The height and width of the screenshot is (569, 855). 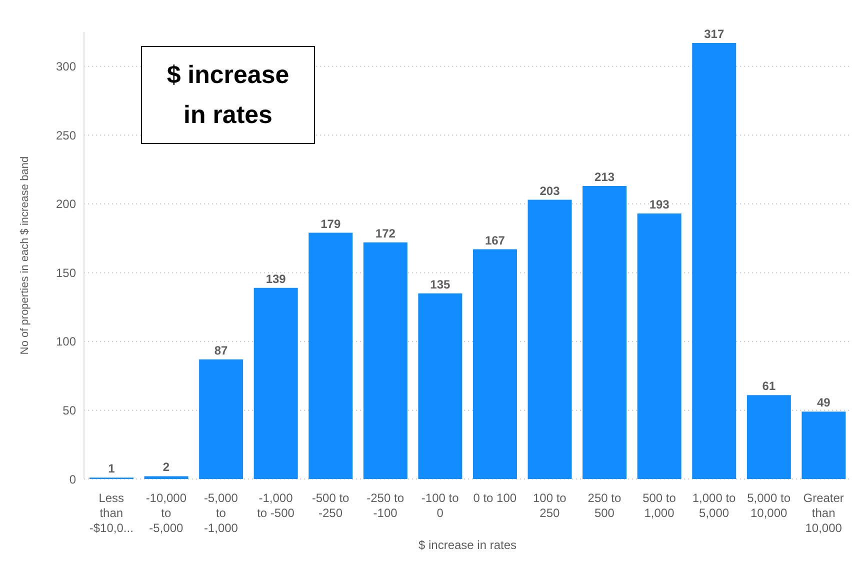 What do you see at coordinates (72, 479) in the screenshot?
I see `y-tick-label: 0` at bounding box center [72, 479].